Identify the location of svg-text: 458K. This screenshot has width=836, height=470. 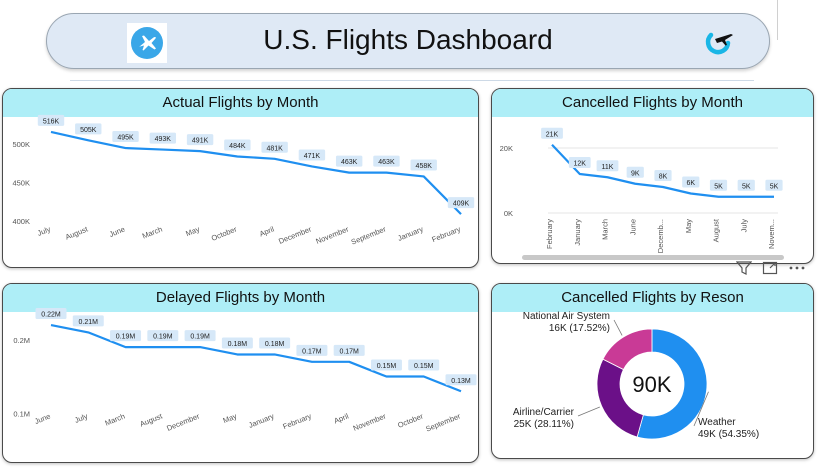
(424, 166).